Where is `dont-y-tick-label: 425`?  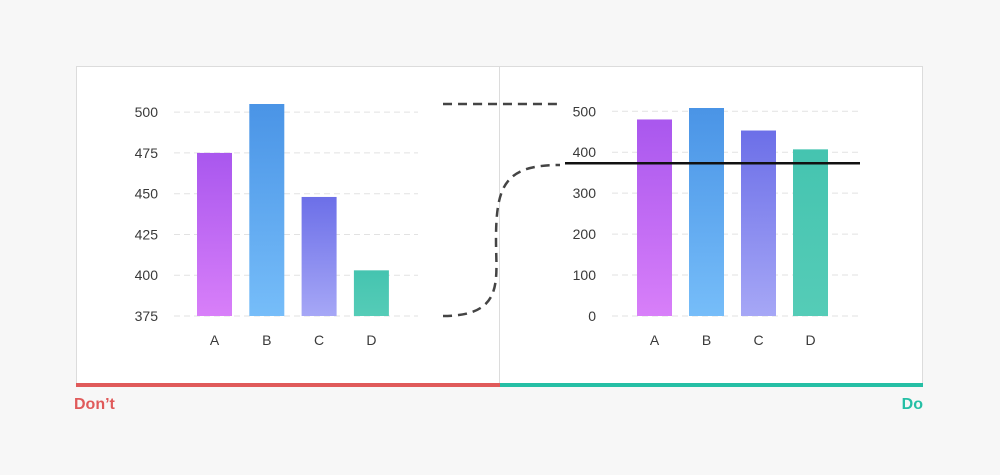
dont-y-tick-label: 425 is located at coordinates (147, 234).